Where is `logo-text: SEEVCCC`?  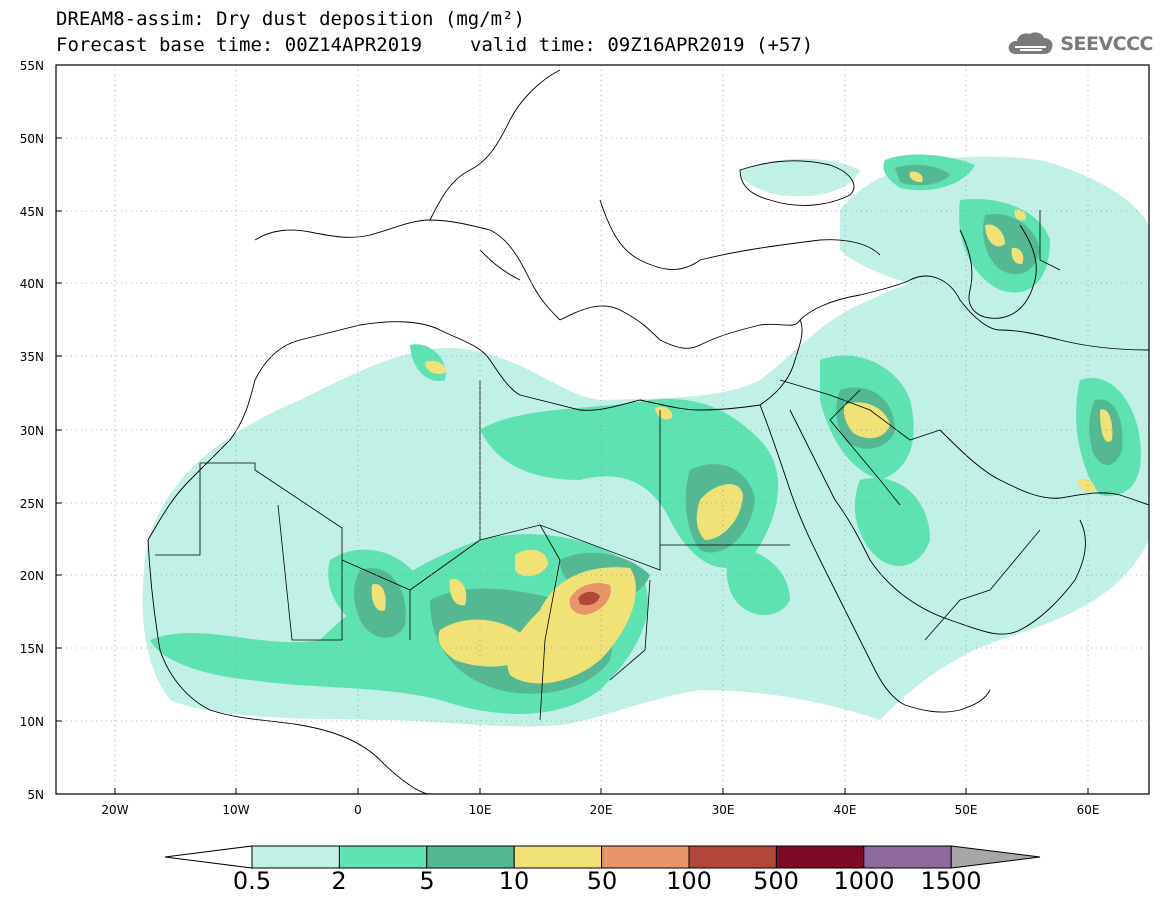
logo-text: SEEVCCC is located at coordinates (1106, 44).